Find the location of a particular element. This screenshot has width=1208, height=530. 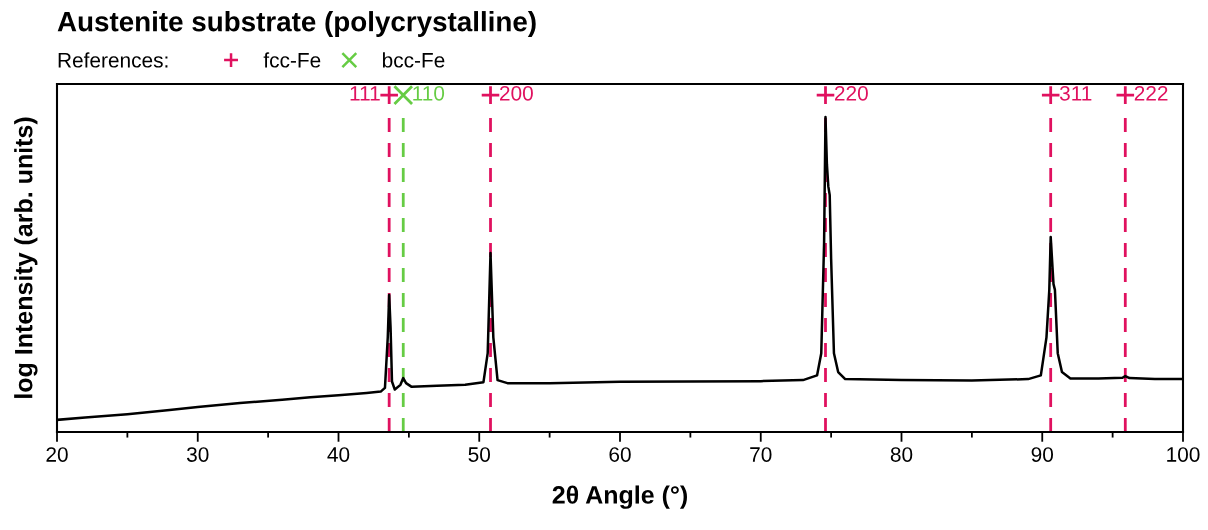

legend-label: fcc-Fe is located at coordinates (292, 60).